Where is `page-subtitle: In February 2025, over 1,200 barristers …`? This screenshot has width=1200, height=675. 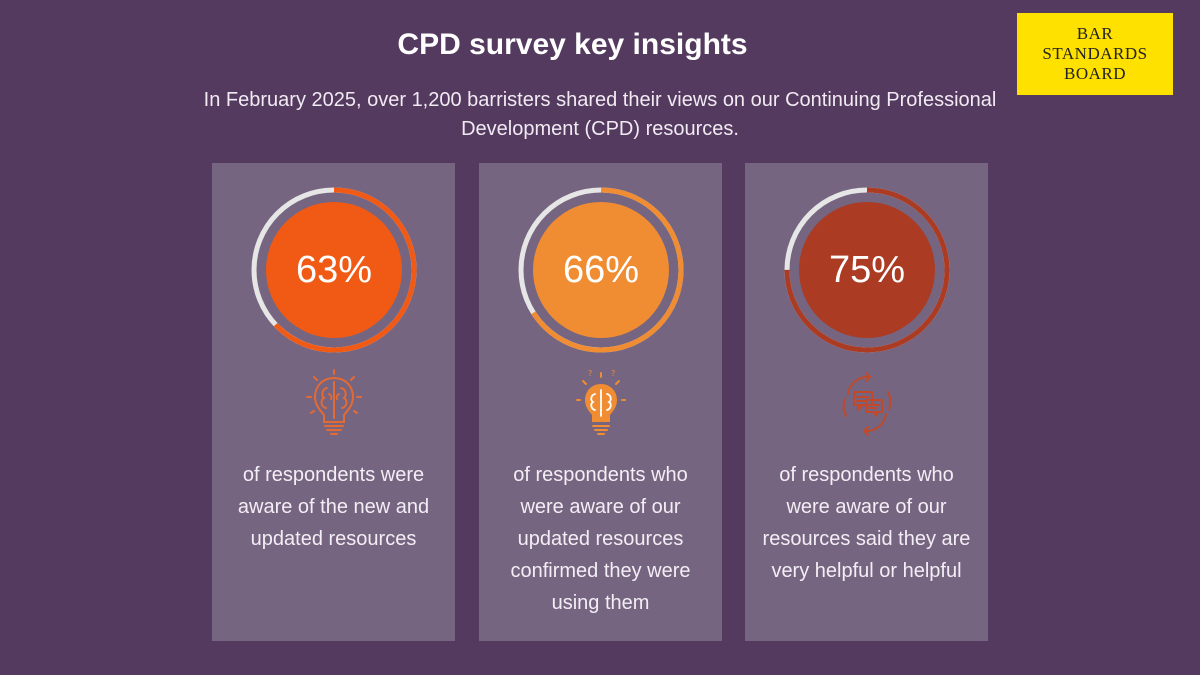 page-subtitle: In February 2025, over 1,200 barristers … is located at coordinates (600, 114).